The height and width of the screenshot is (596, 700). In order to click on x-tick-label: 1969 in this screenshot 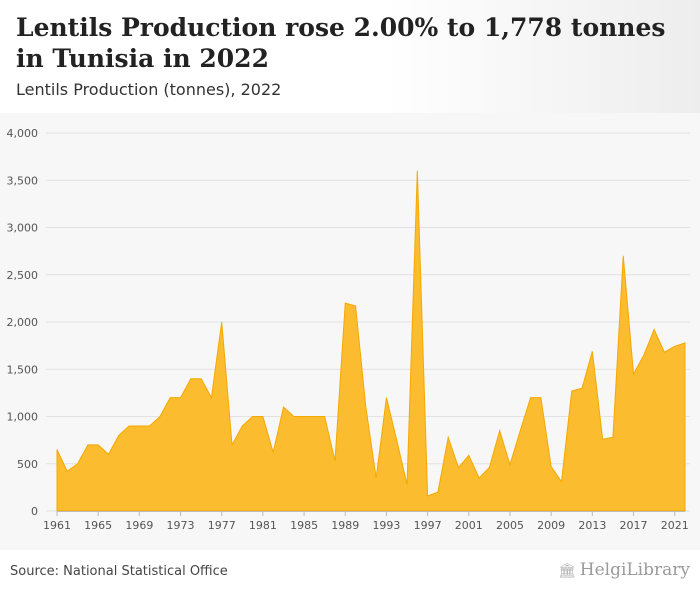, I will do `click(139, 525)`.